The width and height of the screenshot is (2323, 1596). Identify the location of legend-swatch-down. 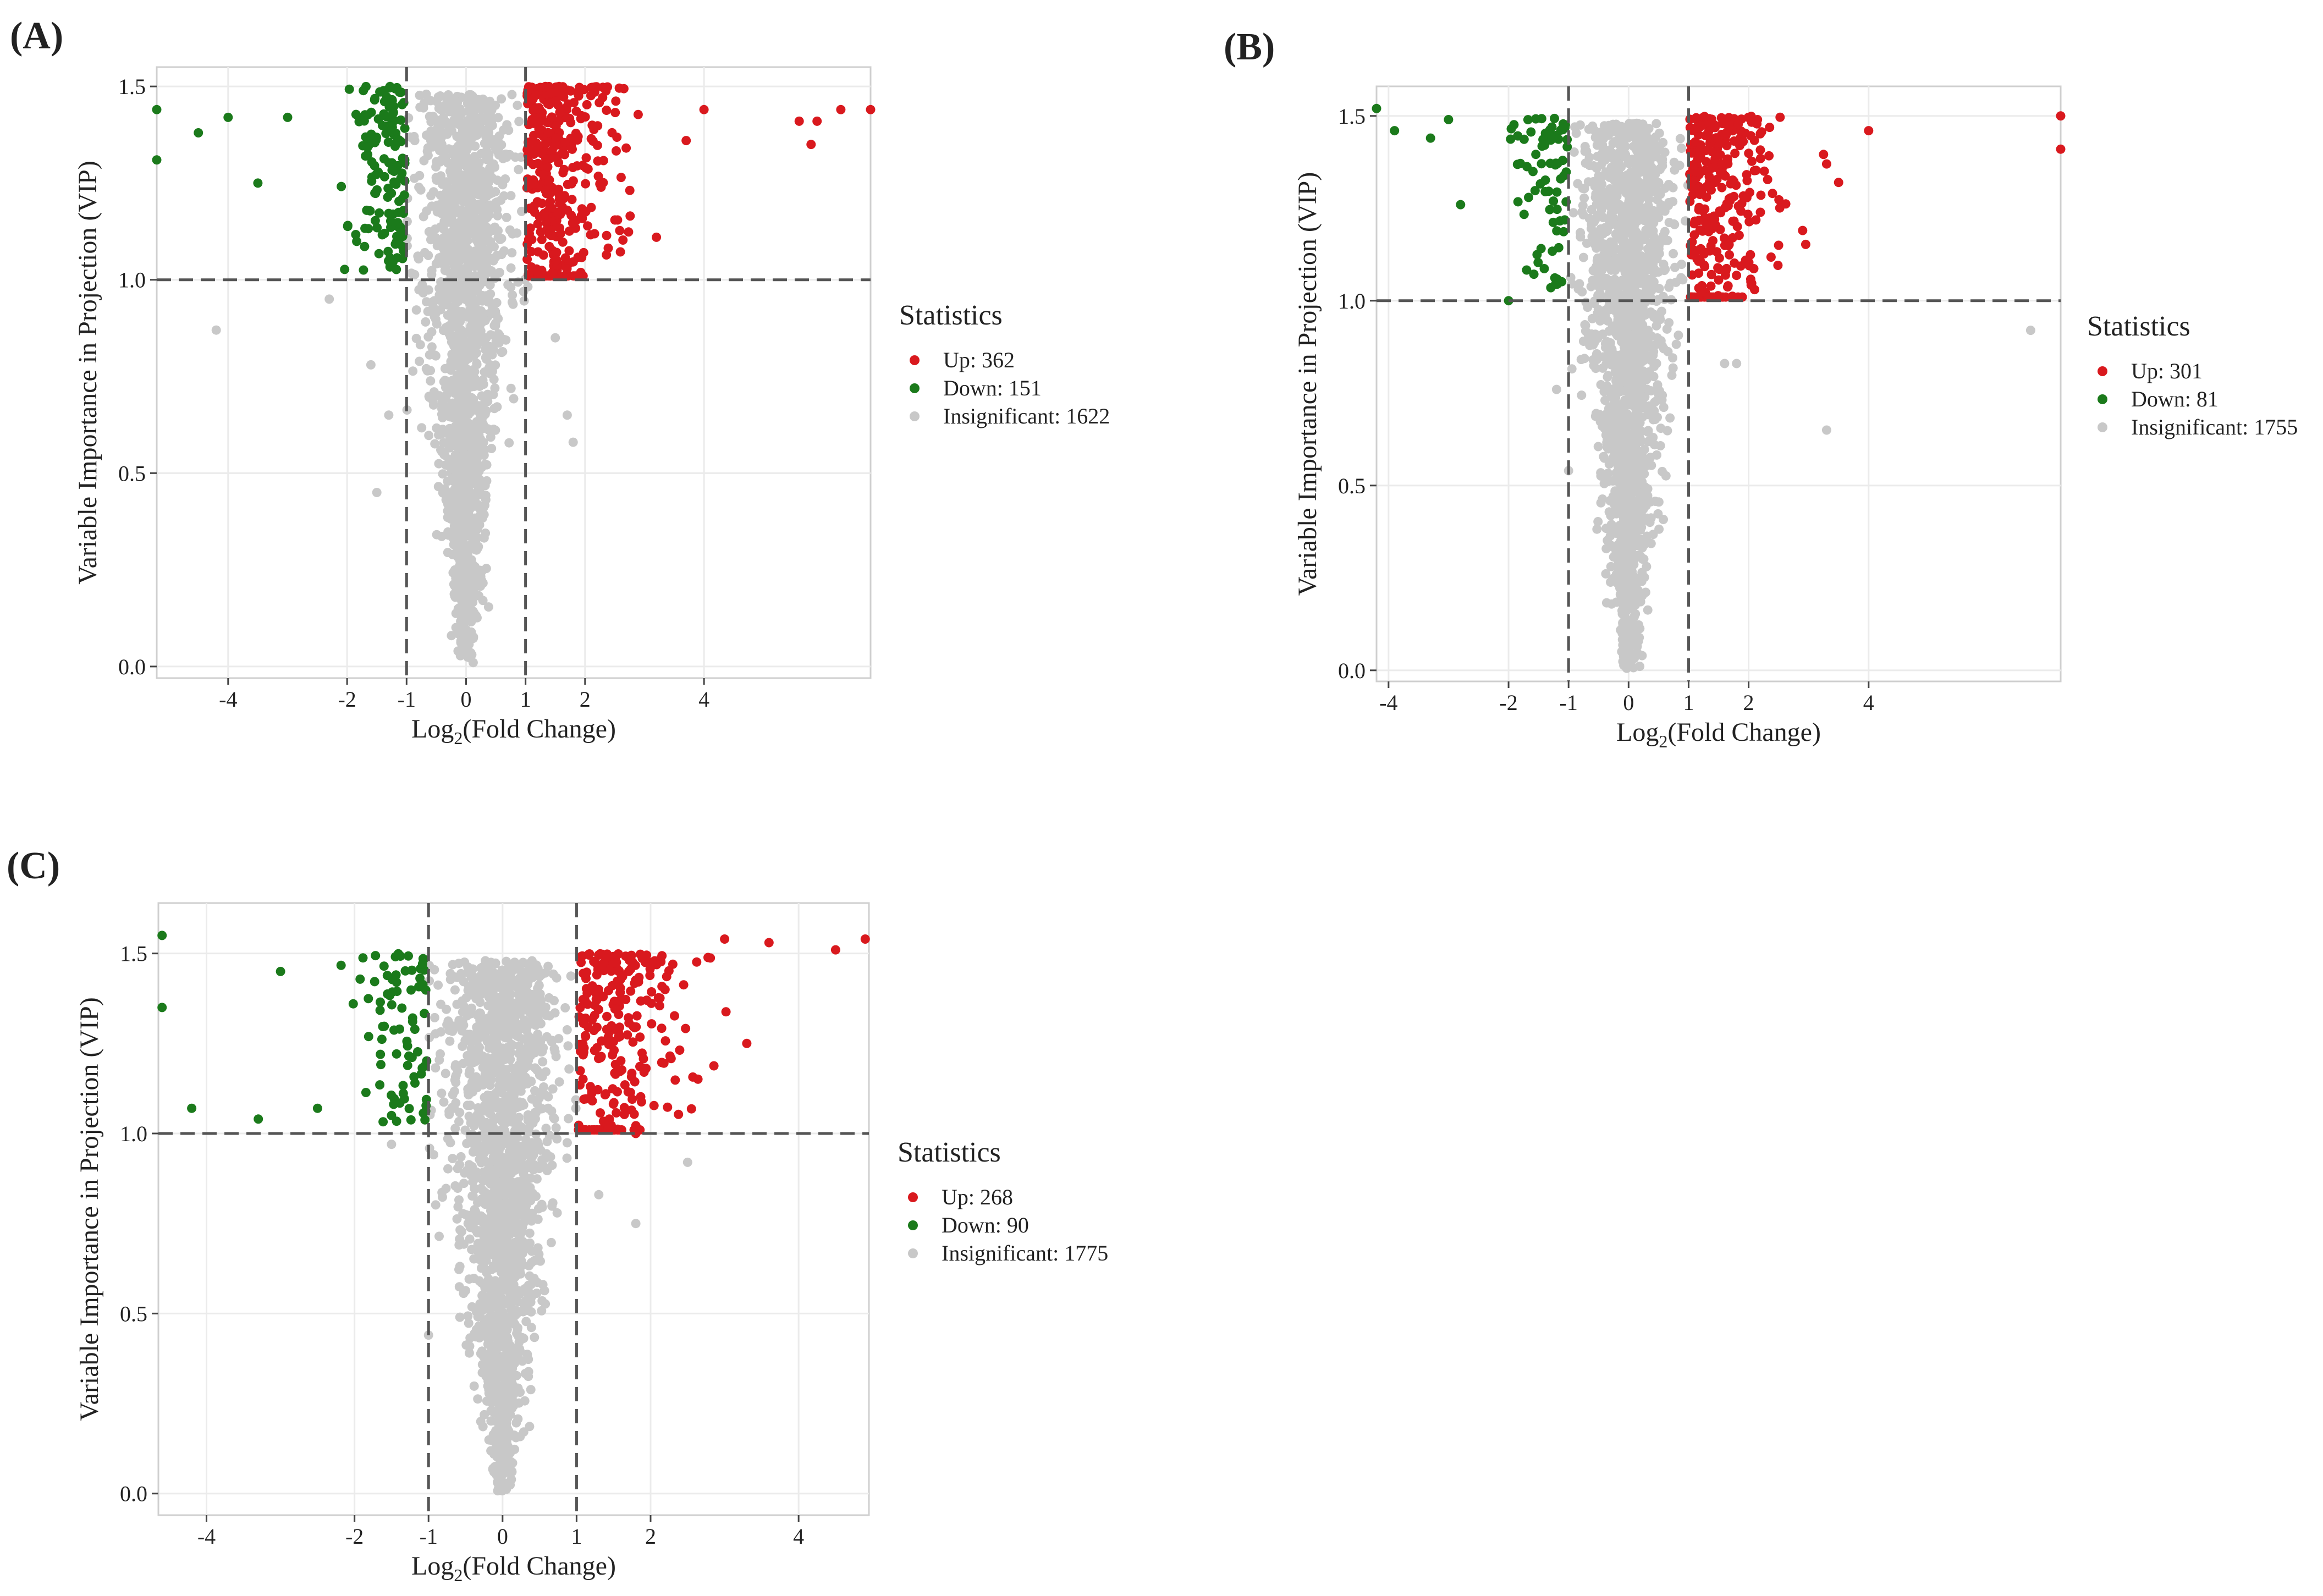
(915, 388).